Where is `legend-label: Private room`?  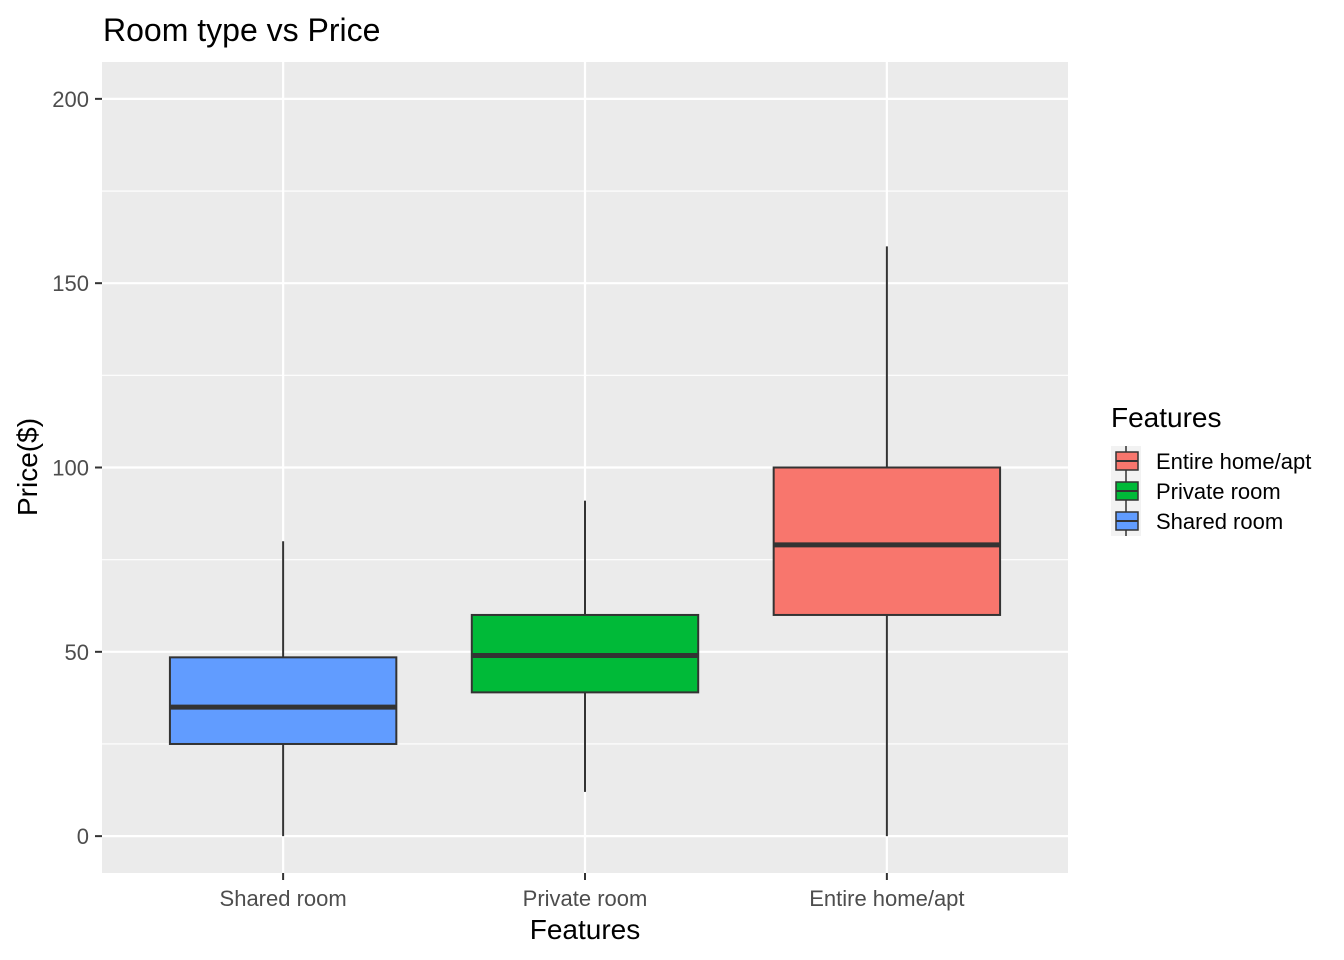 legend-label: Private room is located at coordinates (1218, 491).